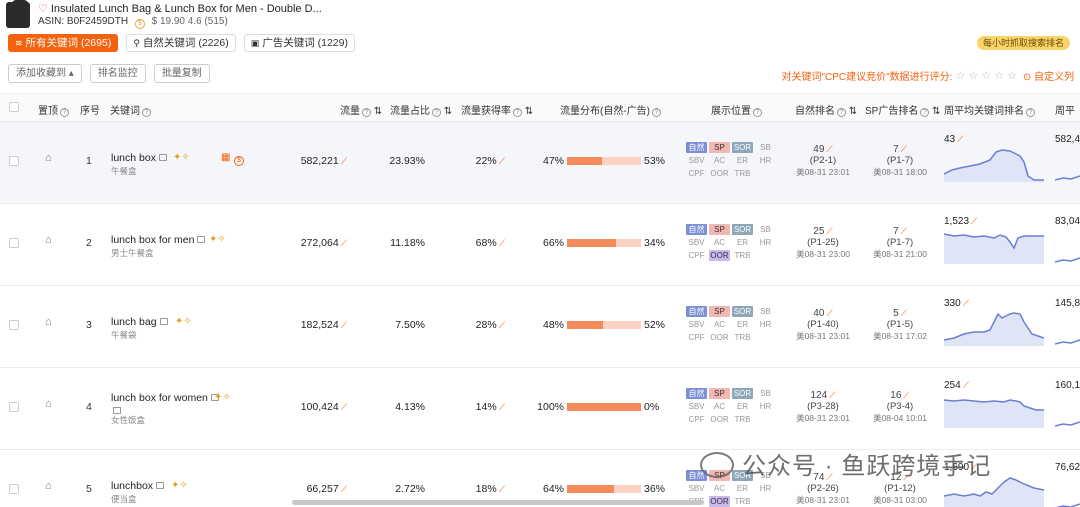 This screenshot has width=1080, height=507. I want to click on col-organic-rank: 自然排名? ⇅, so click(826, 109).